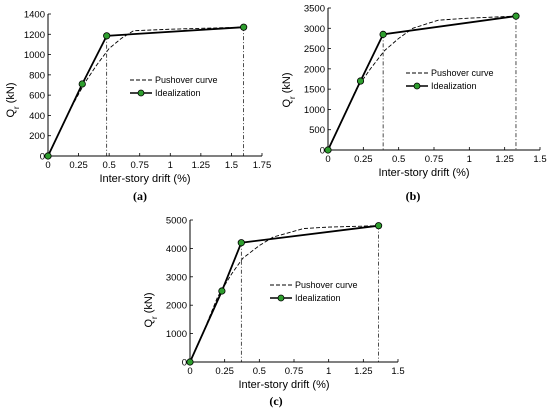 This screenshot has width=550, height=413. What do you see at coordinates (262, 165) in the screenshot?
I see `x-tick-label: 1.75` at bounding box center [262, 165].